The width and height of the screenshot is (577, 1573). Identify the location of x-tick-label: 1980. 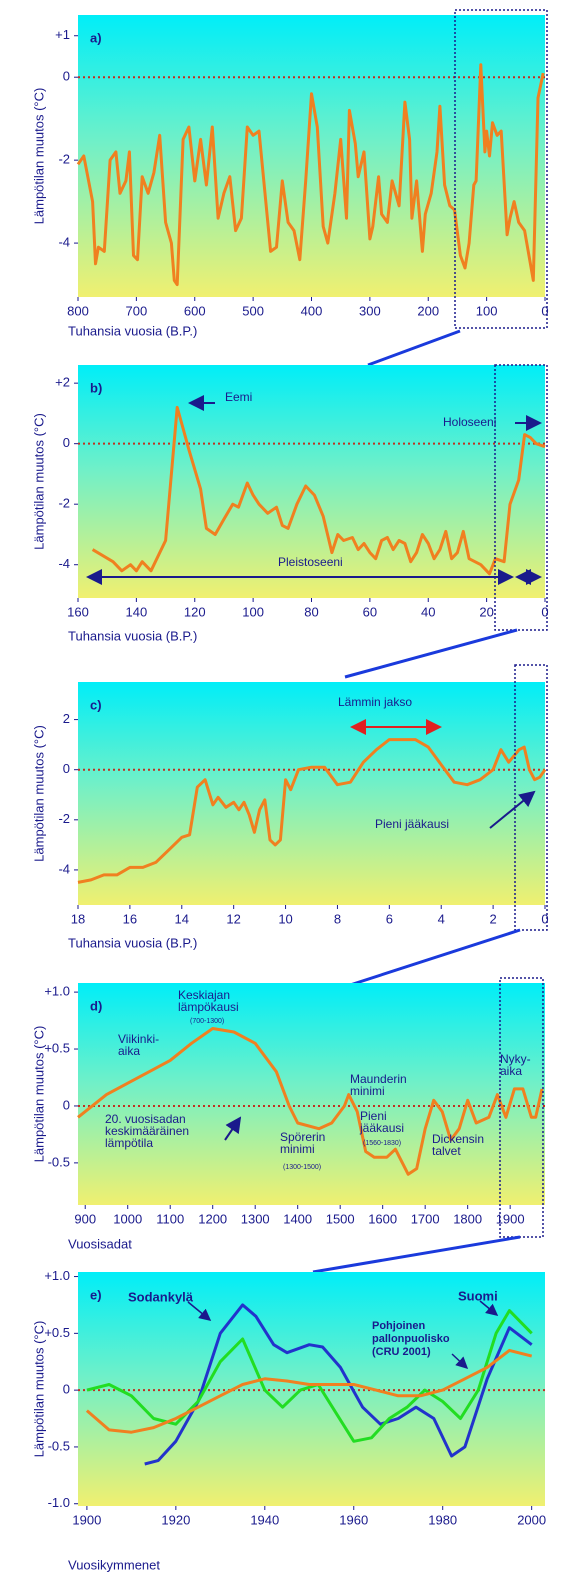
(442, 1519).